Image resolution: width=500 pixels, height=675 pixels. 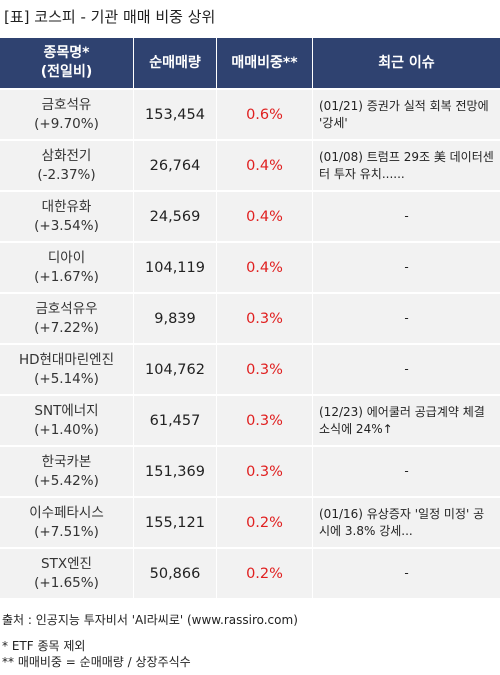 I want to click on stock-name: 금호석유, so click(x=66, y=104).